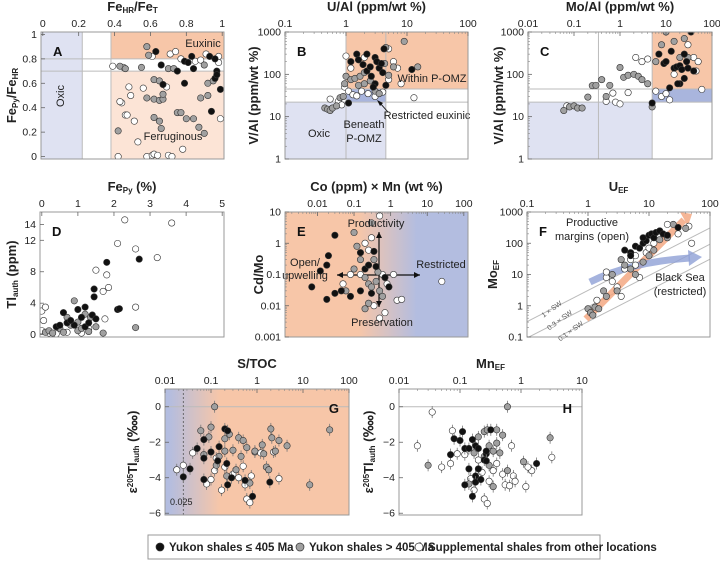  Describe the element at coordinates (155, 10) in the screenshot. I see `label-part: T` at that location.